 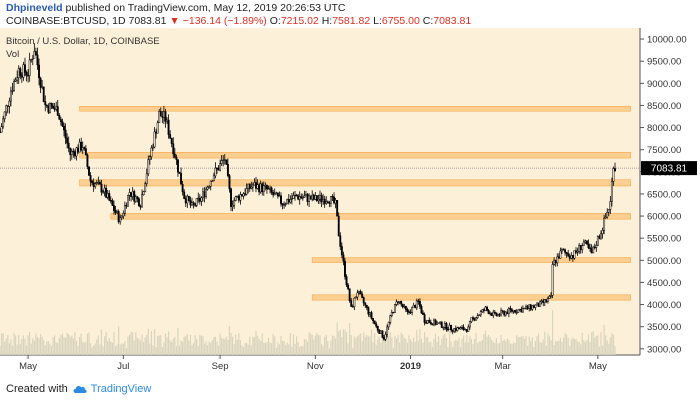 I want to click on author-link: Dhpineveld, so click(x=34, y=8).